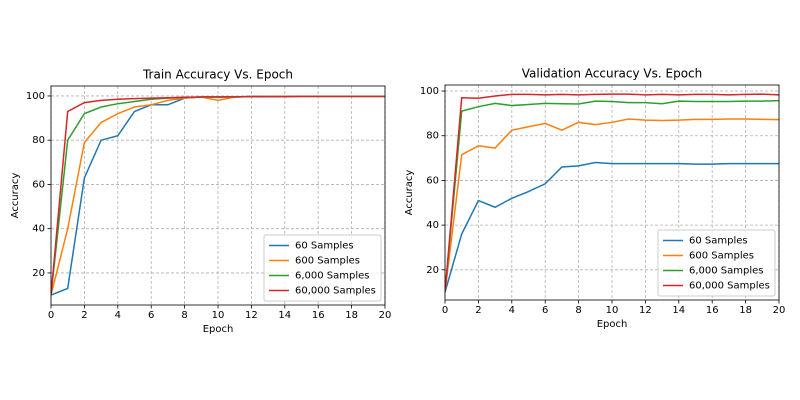 This screenshot has height=400, width=800. I want to click on chart-title: Train Accuracy Vs. Epoch, so click(217, 75).